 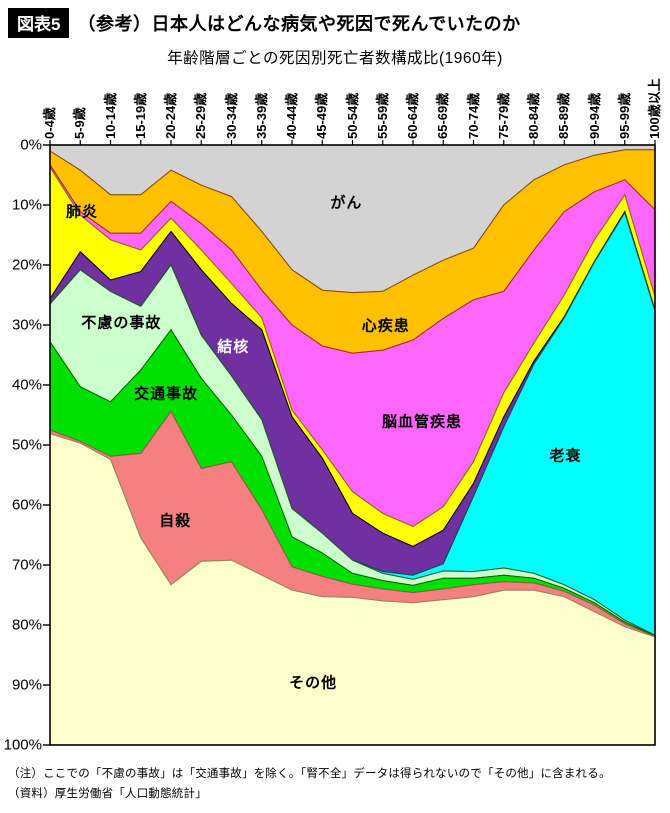 I want to click on area-label-不慮の事故: 不慮の事故, so click(x=121, y=323).